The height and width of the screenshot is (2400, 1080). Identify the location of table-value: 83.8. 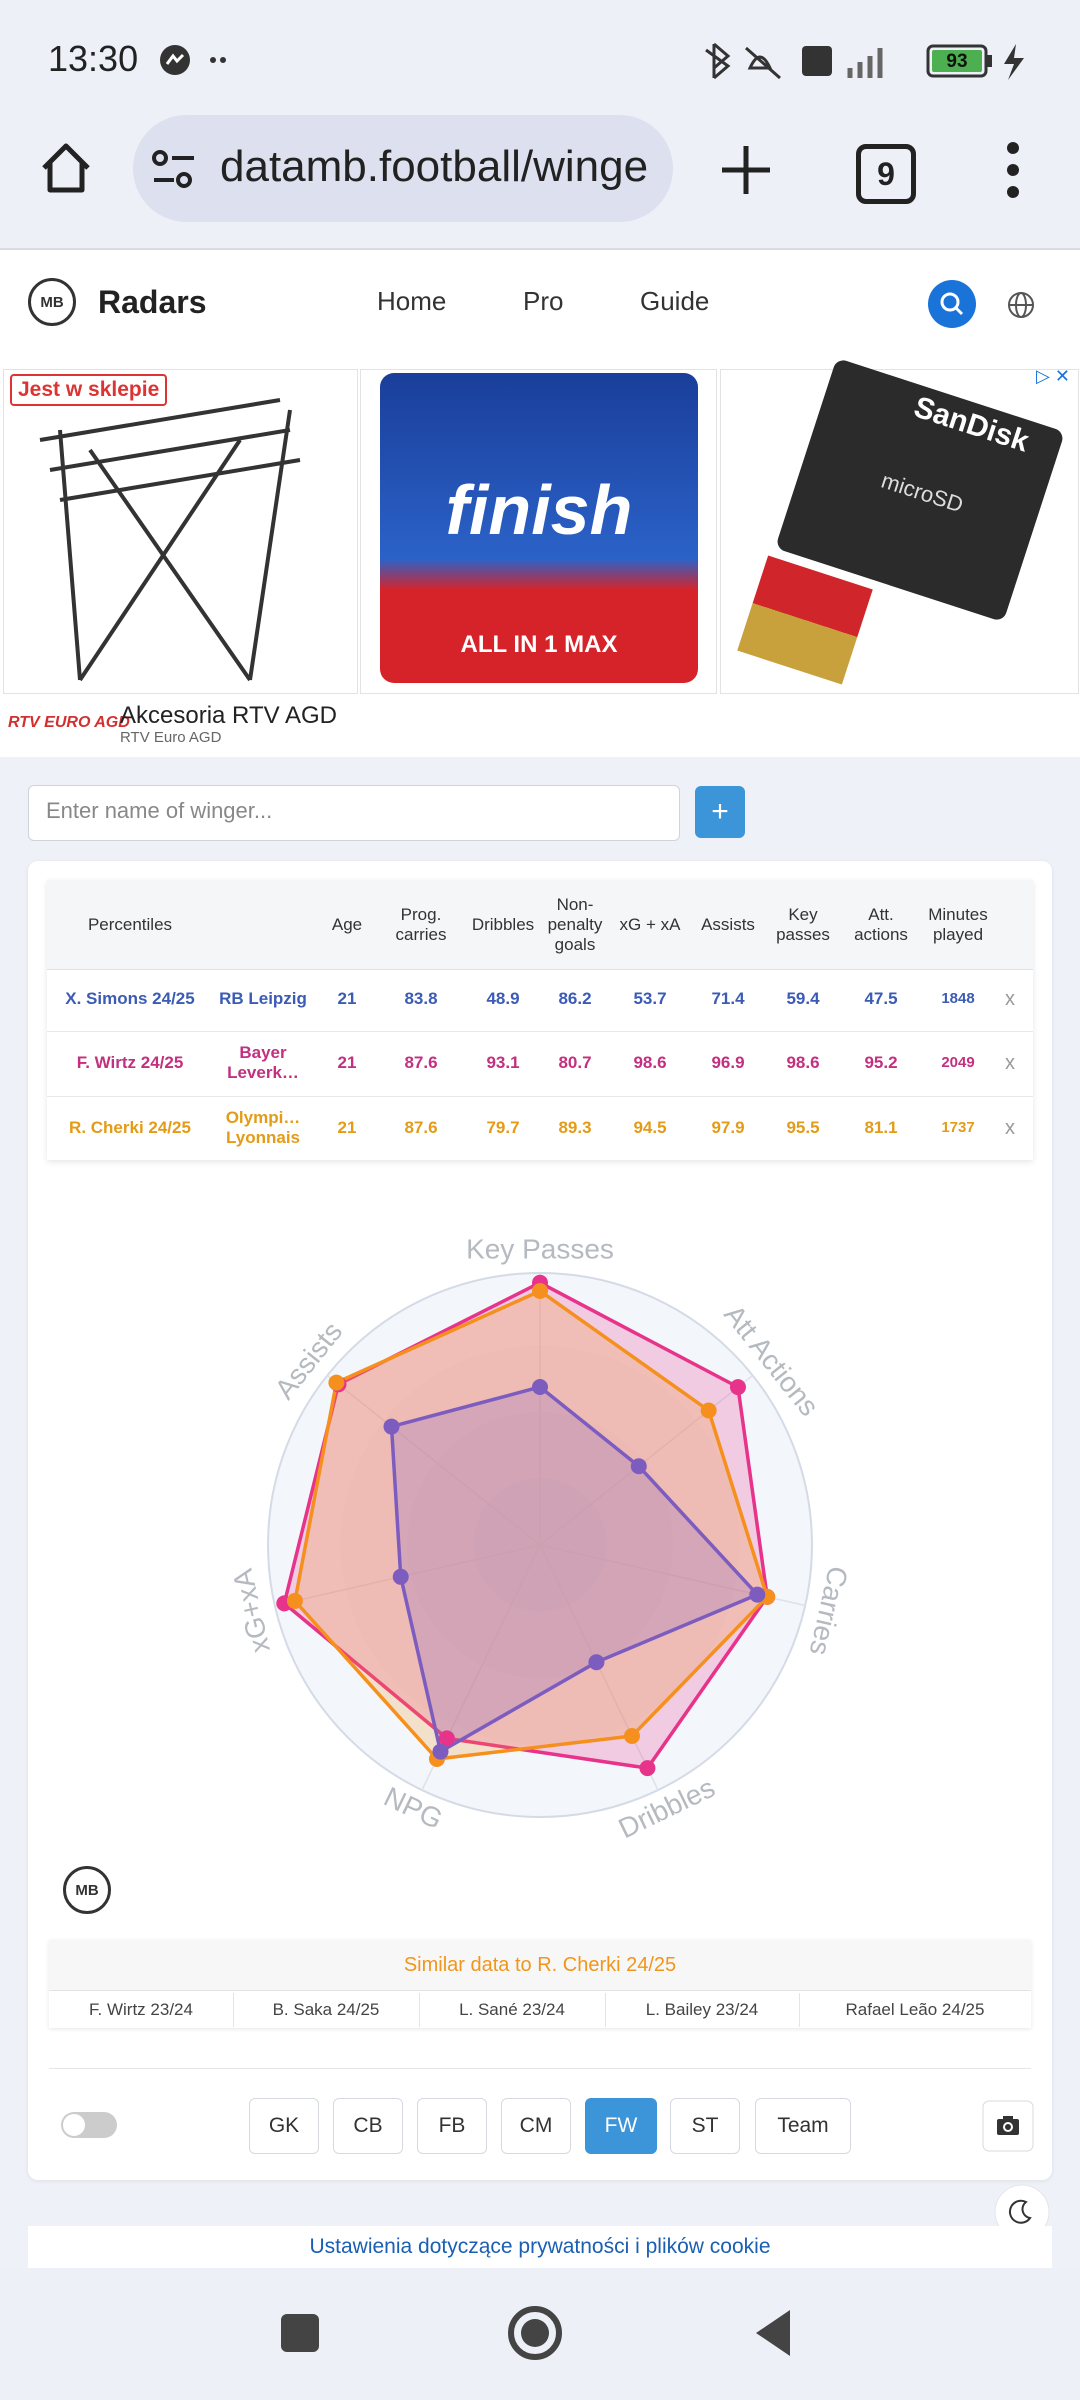
(421, 998).